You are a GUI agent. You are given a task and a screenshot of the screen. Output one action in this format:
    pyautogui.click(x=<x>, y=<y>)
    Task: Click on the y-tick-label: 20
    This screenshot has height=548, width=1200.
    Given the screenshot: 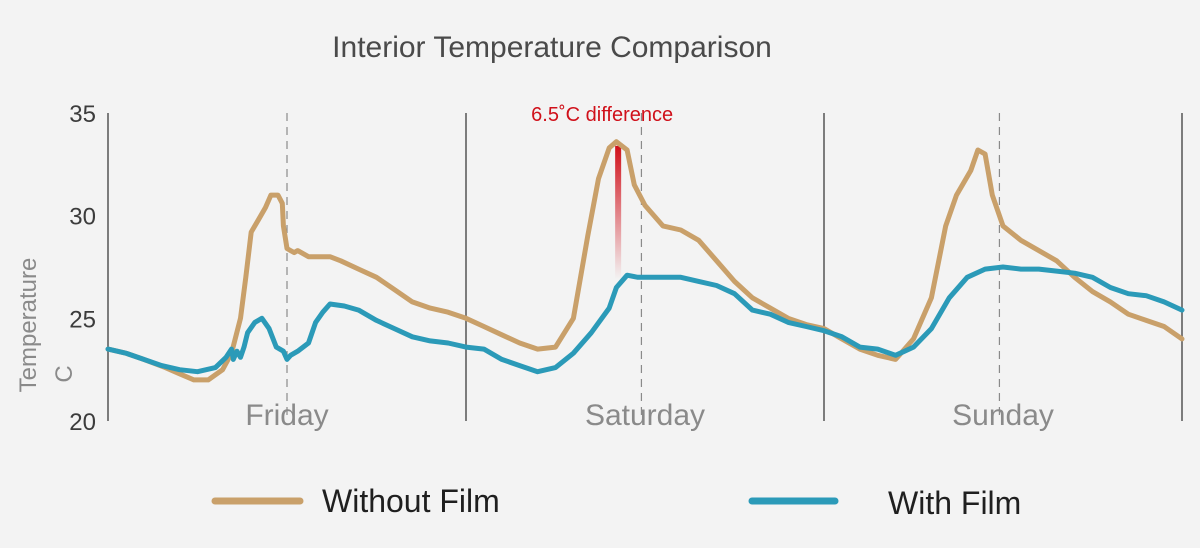 What is the action you would take?
    pyautogui.click(x=82, y=422)
    